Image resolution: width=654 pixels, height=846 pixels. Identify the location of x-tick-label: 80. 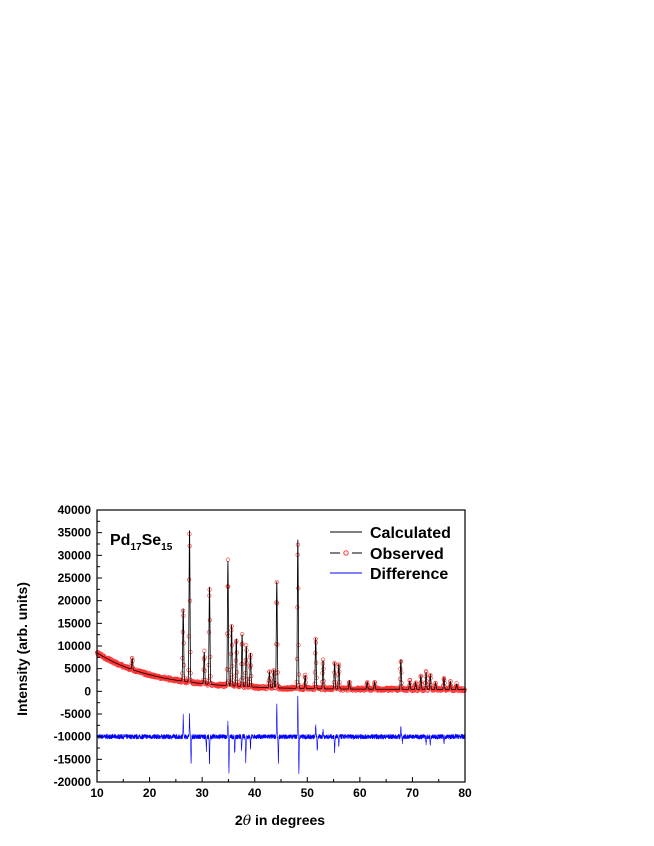
(465, 793).